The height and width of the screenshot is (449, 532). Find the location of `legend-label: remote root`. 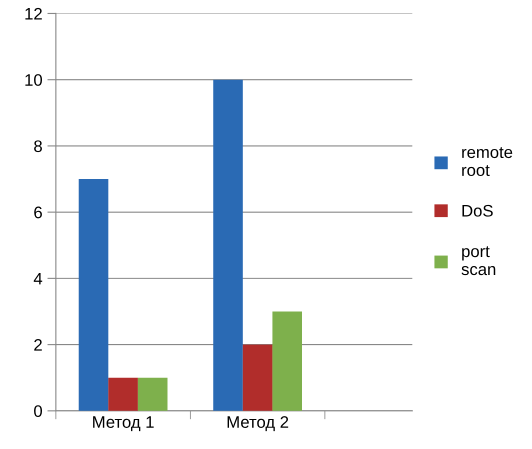

legend-label: remote root is located at coordinates (487, 161).